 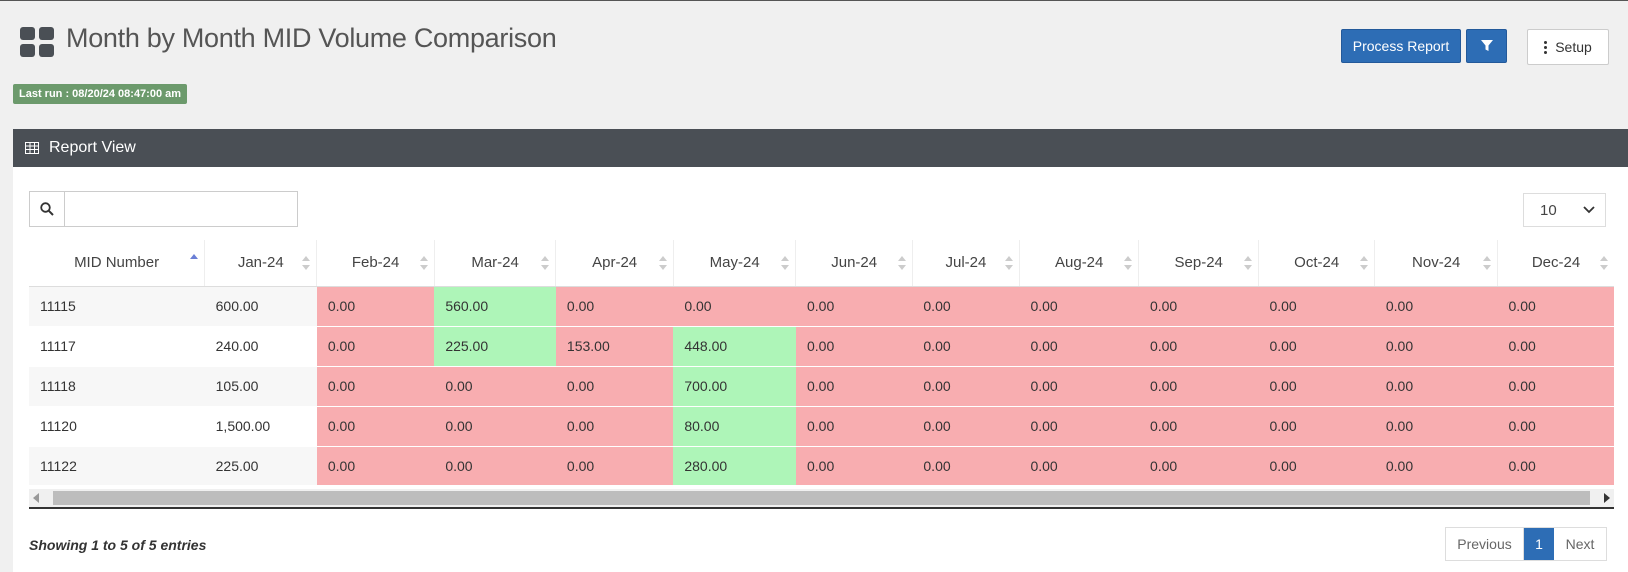 I want to click on horizontal-scrollbar, so click(x=821, y=499).